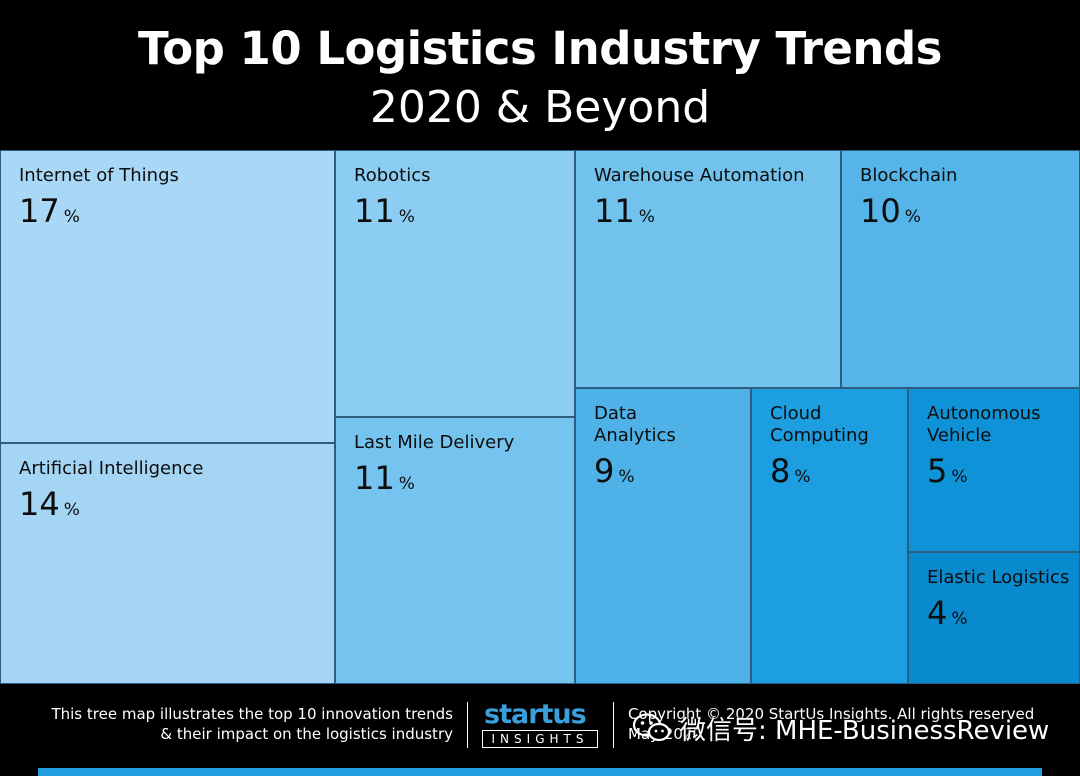 Image resolution: width=1080 pixels, height=776 pixels. I want to click on wechat-icon, so click(651, 727).